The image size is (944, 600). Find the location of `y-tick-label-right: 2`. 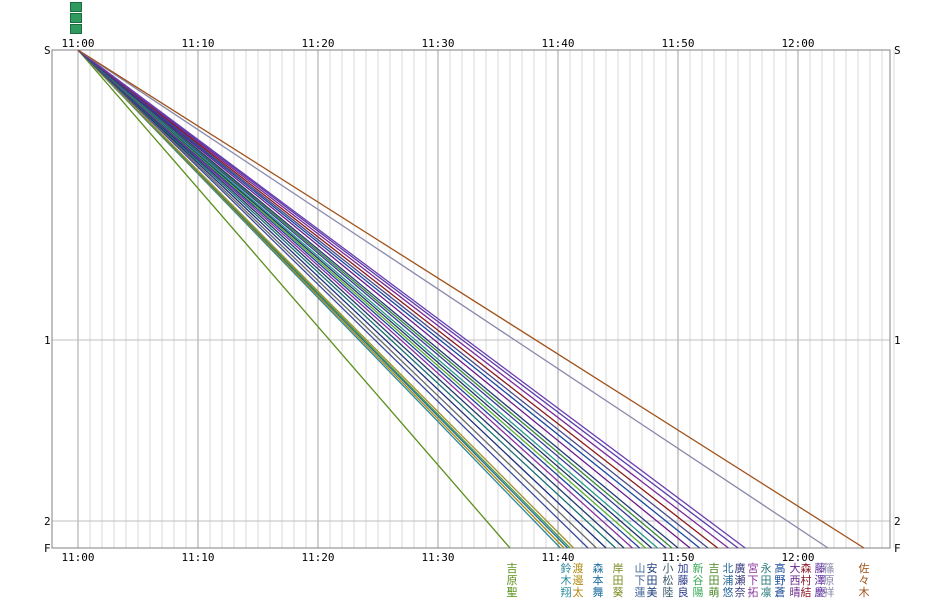

y-tick-label-right: 2 is located at coordinates (897, 521).